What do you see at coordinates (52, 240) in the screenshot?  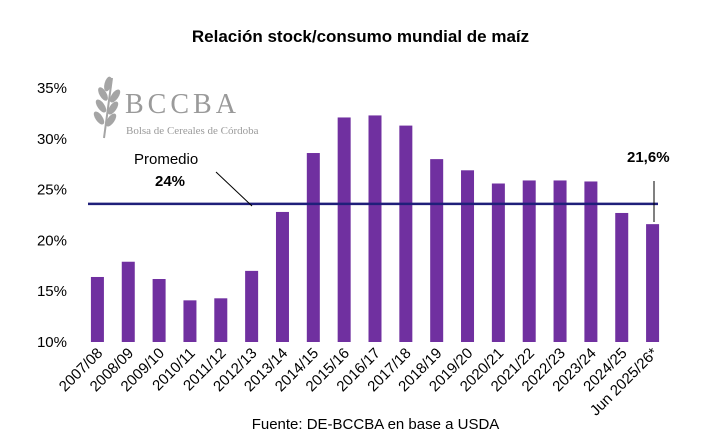 I see `y-tick-label: 20%` at bounding box center [52, 240].